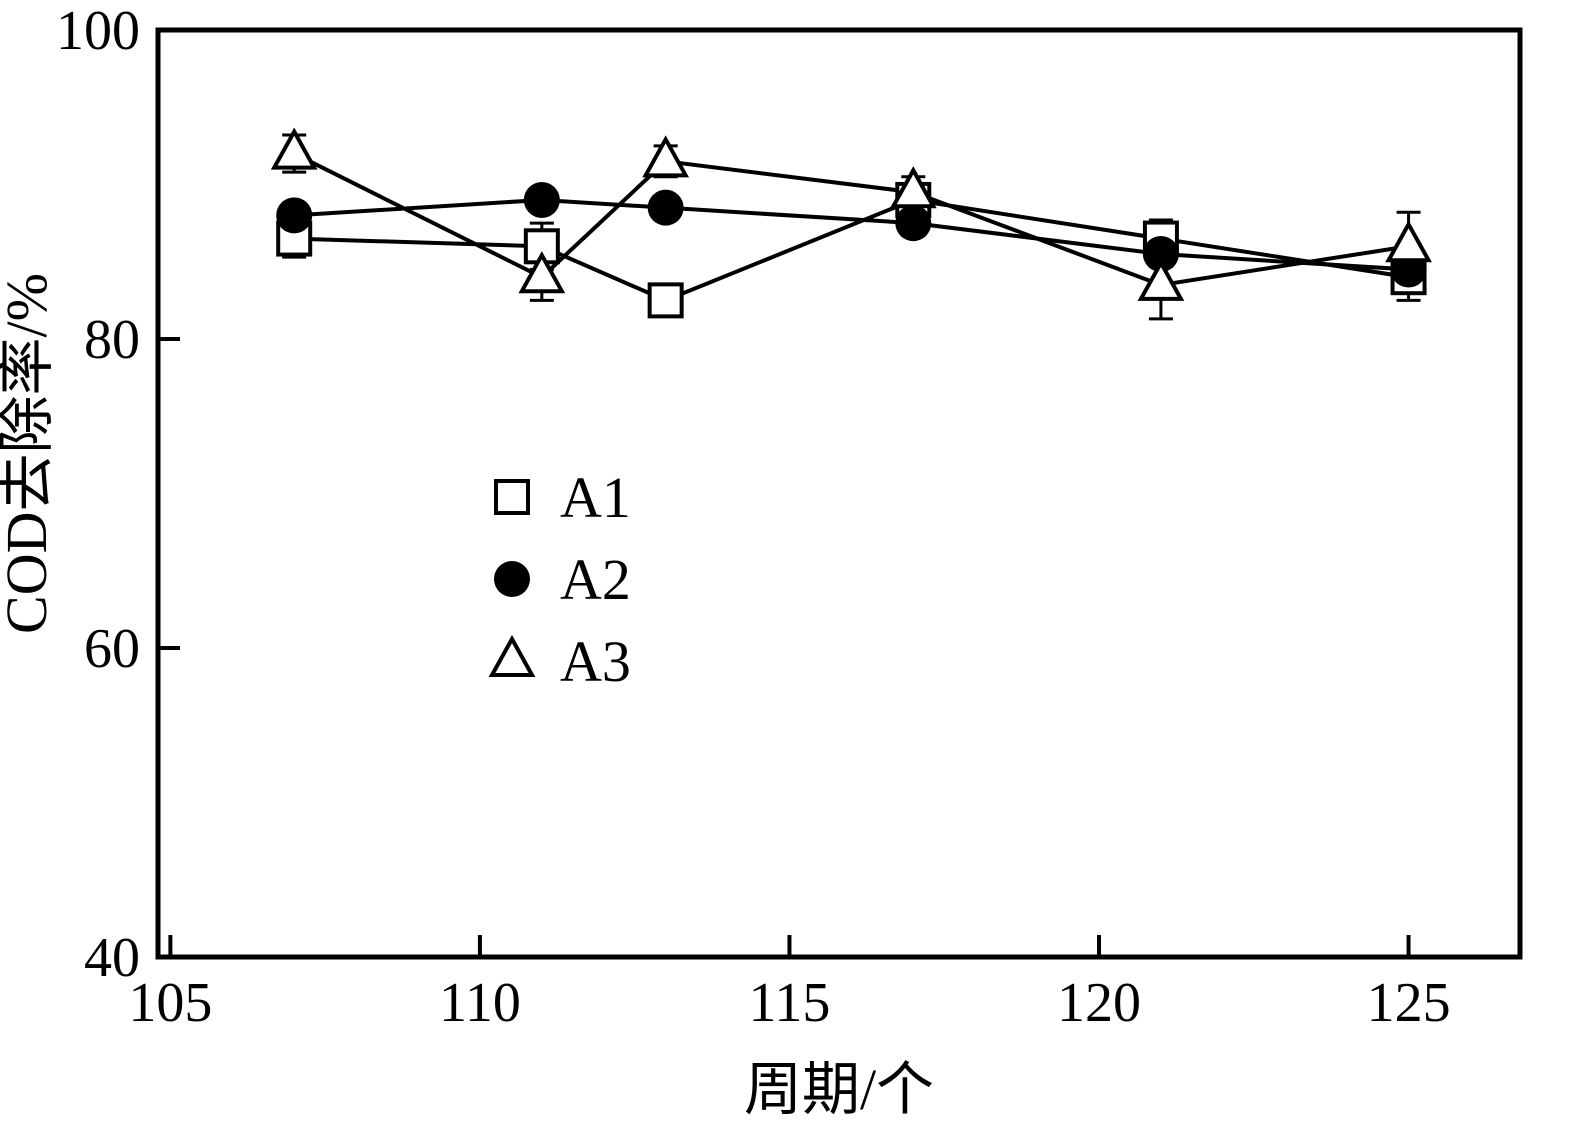 The width and height of the screenshot is (1579, 1126). I want to click on legend-item-A1: A1, so click(562, 497).